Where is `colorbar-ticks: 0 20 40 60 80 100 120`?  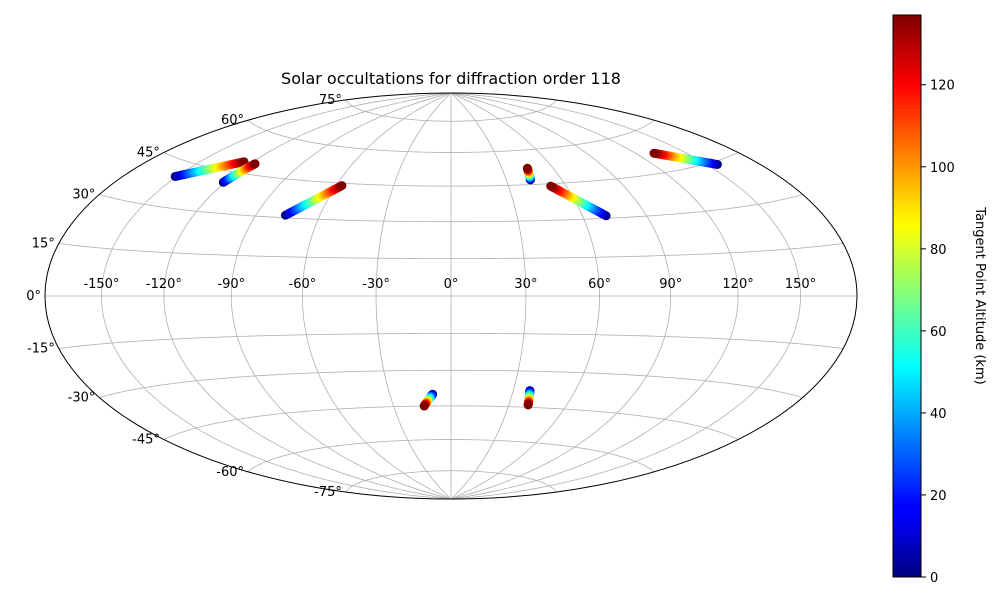
colorbar-ticks: 0 20 40 60 80 100 120 is located at coordinates (938, 332).